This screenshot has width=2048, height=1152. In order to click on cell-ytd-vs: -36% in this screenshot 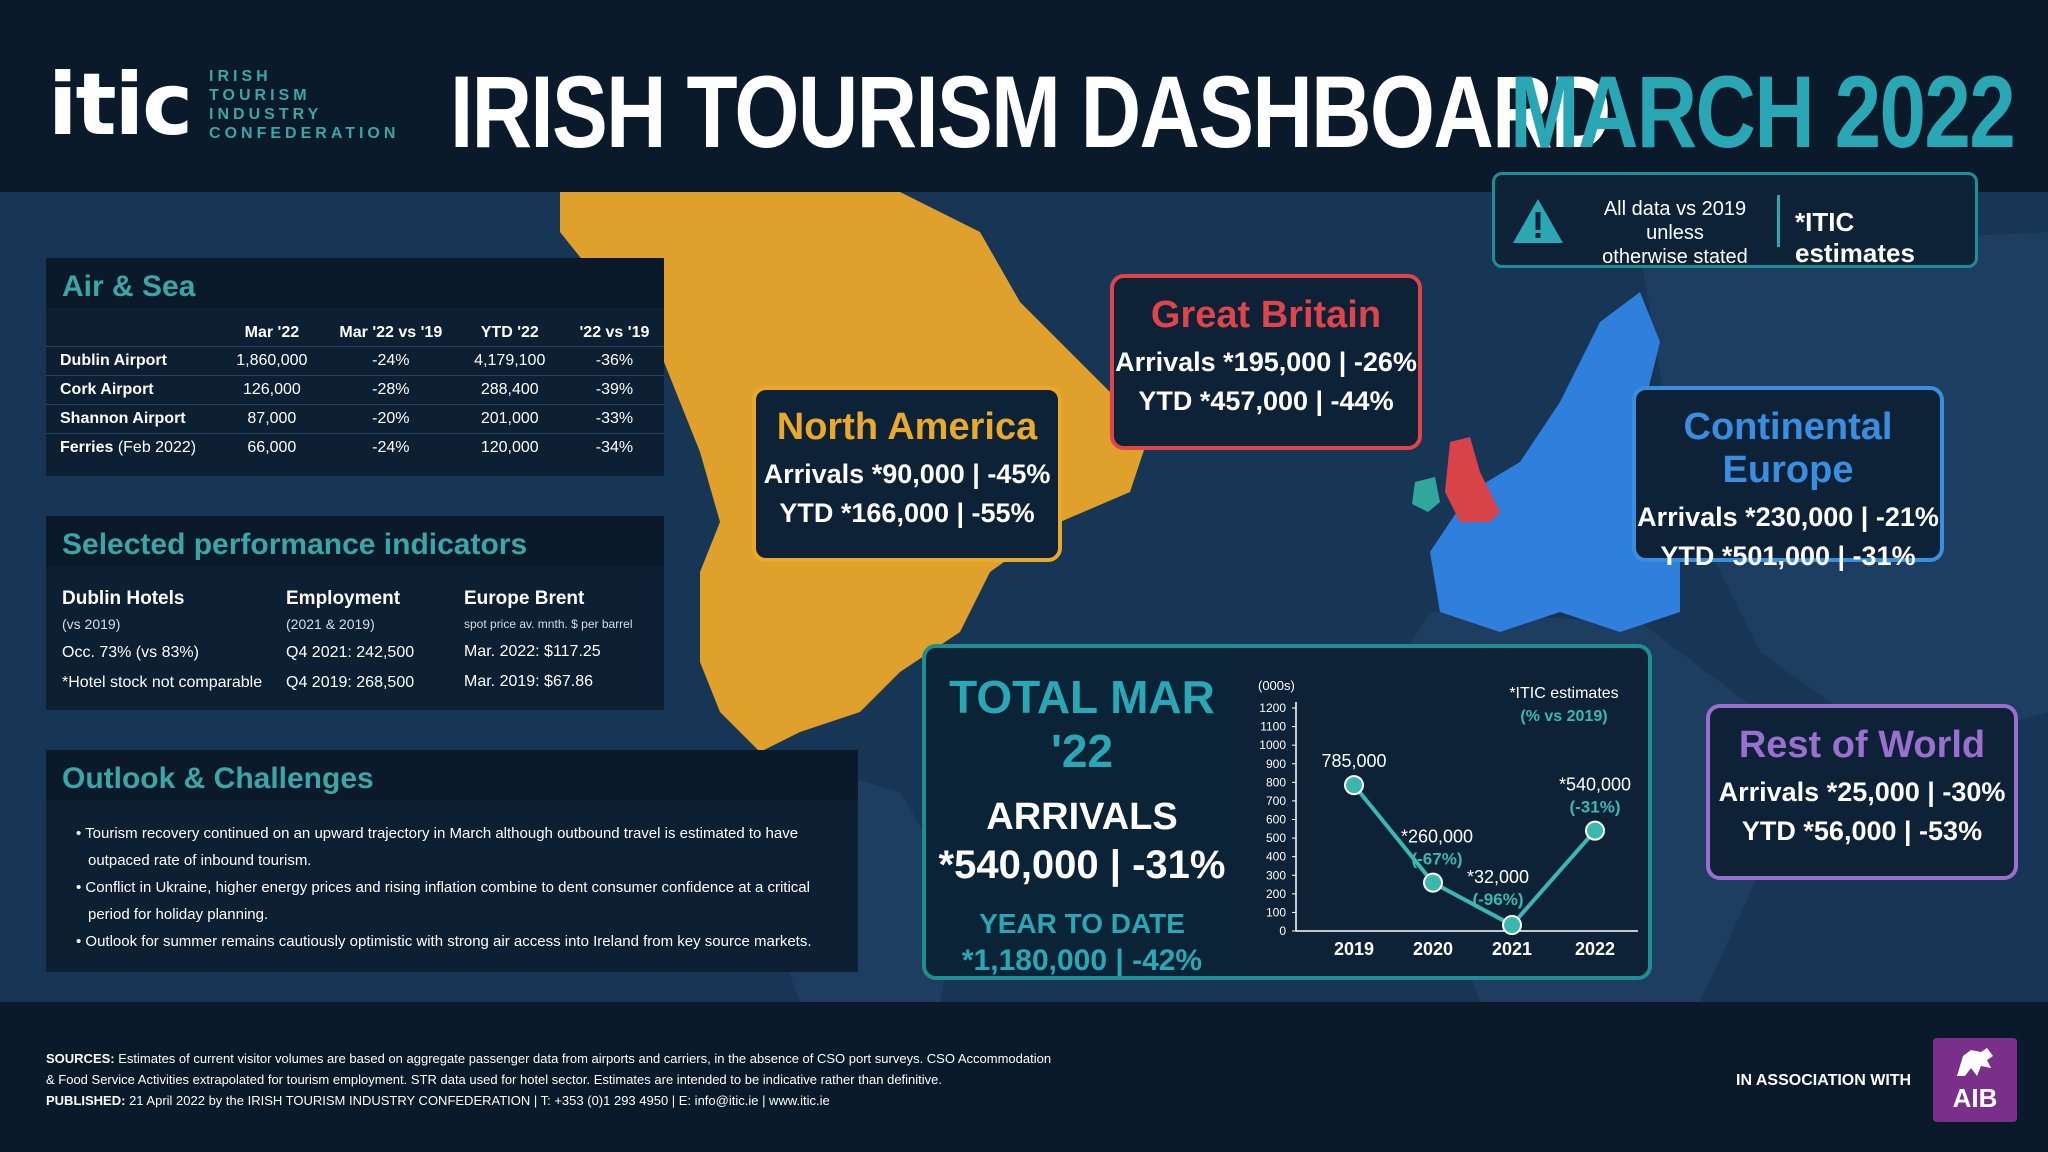, I will do `click(614, 360)`.